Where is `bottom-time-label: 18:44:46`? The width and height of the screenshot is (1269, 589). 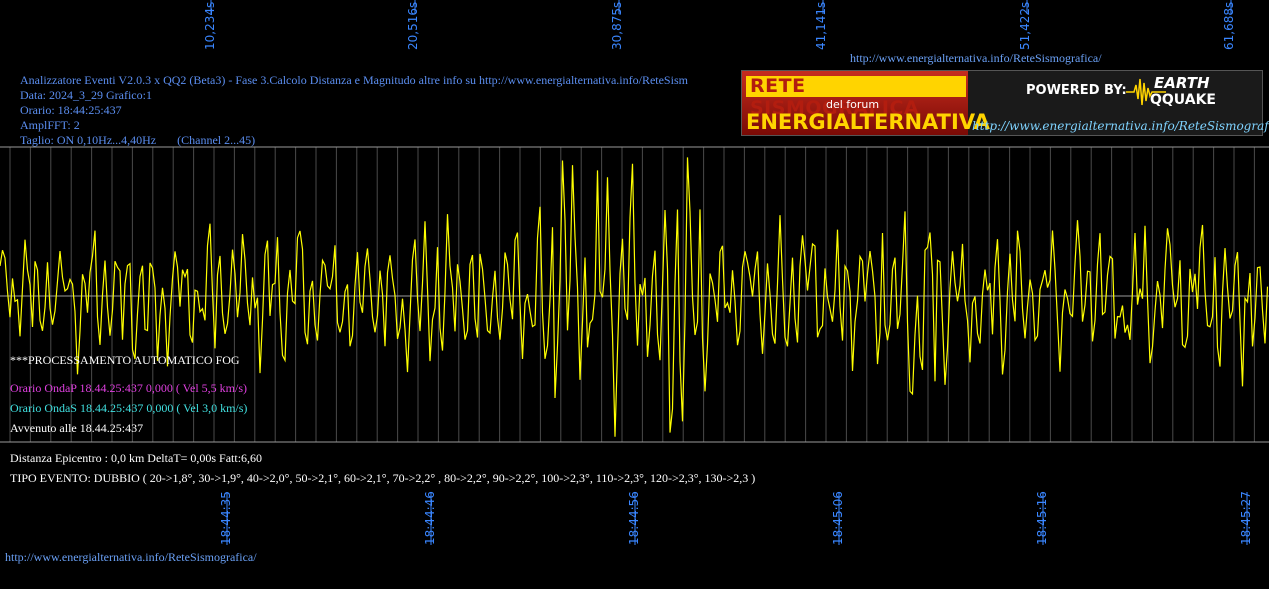 bottom-time-label: 18:44:46 is located at coordinates (430, 518).